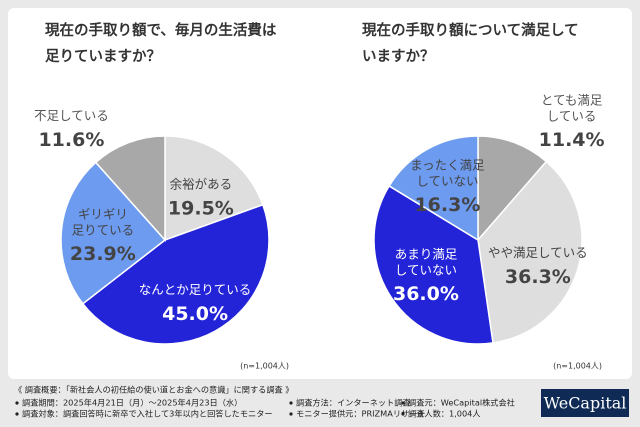 Image resolution: width=640 pixels, height=427 pixels. Describe the element at coordinates (103, 221) in the screenshot. I see `slice-label: ギリギリ足りている` at that location.